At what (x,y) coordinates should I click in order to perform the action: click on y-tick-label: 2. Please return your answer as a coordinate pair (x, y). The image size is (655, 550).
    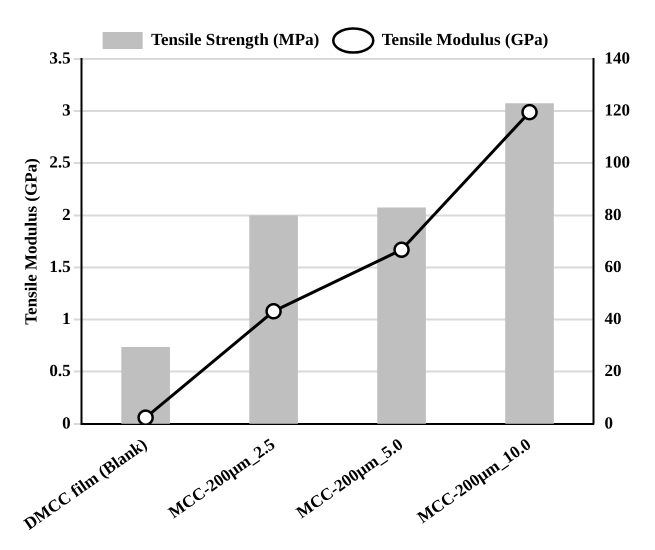
    Looking at the image, I should click on (66, 214).